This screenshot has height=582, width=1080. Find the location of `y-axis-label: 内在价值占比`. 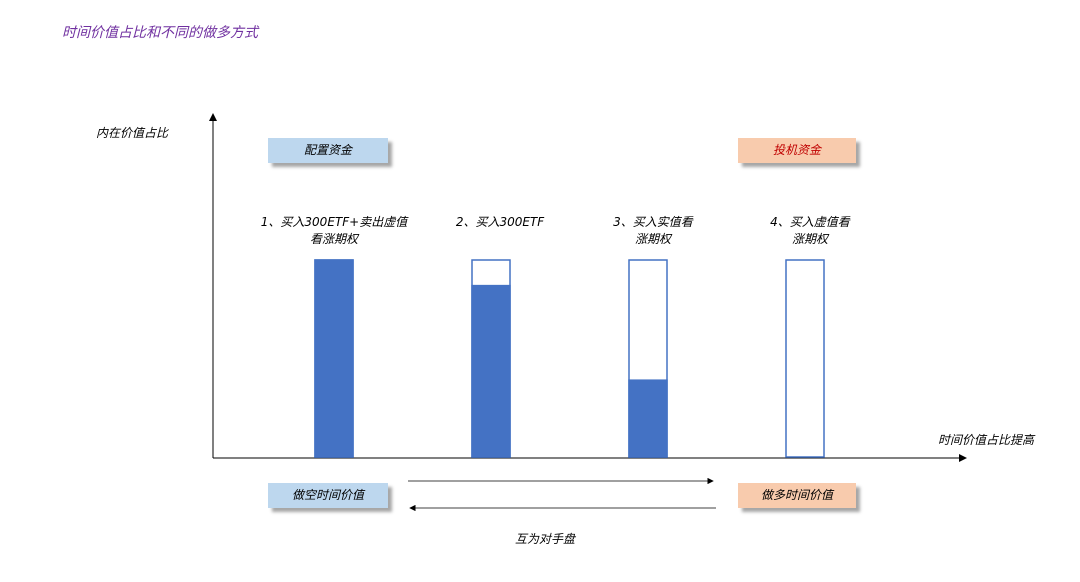

y-axis-label: 内在价值占比 is located at coordinates (132, 133).